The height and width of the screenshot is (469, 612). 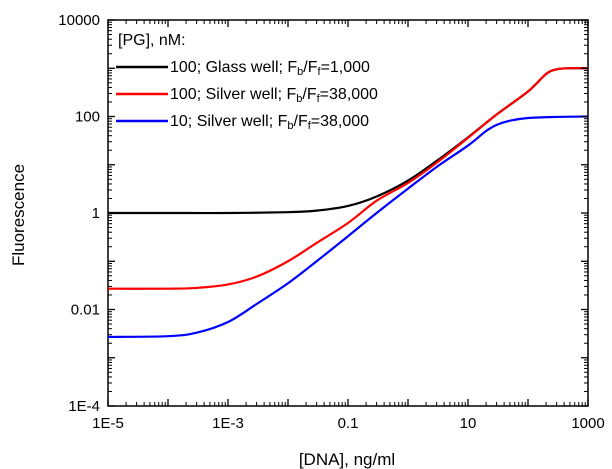 What do you see at coordinates (348, 423) in the screenshot?
I see `x-tick-label: 0.1` at bounding box center [348, 423].